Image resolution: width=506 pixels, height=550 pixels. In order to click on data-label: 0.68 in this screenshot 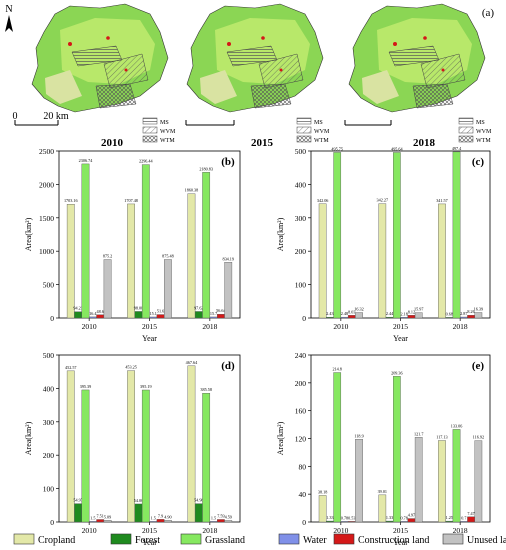, I will do `click(449, 313)`.